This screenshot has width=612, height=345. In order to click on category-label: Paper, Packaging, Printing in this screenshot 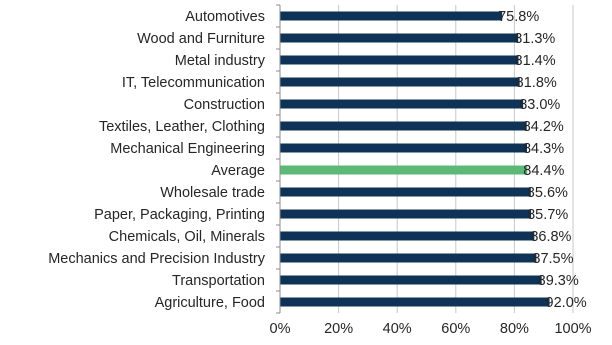, I will do `click(179, 215)`.